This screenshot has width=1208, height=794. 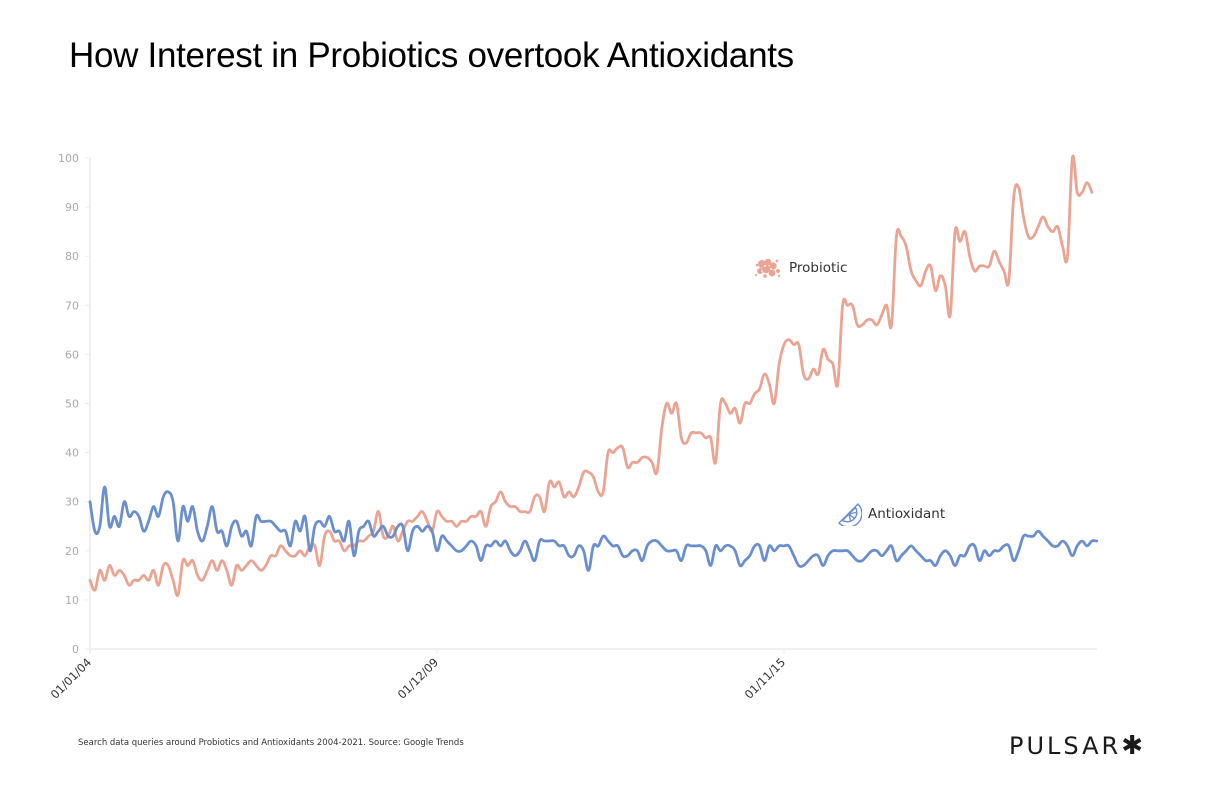 I want to click on y-tick-label: 80, so click(x=72, y=256).